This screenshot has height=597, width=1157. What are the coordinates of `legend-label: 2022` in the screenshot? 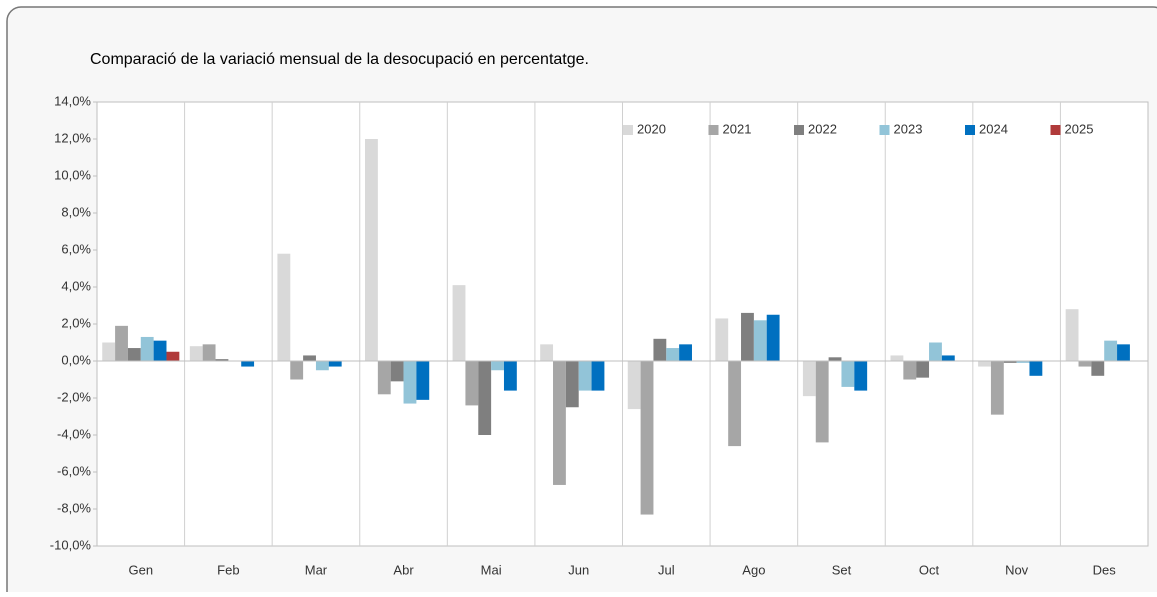 It's located at (822, 128).